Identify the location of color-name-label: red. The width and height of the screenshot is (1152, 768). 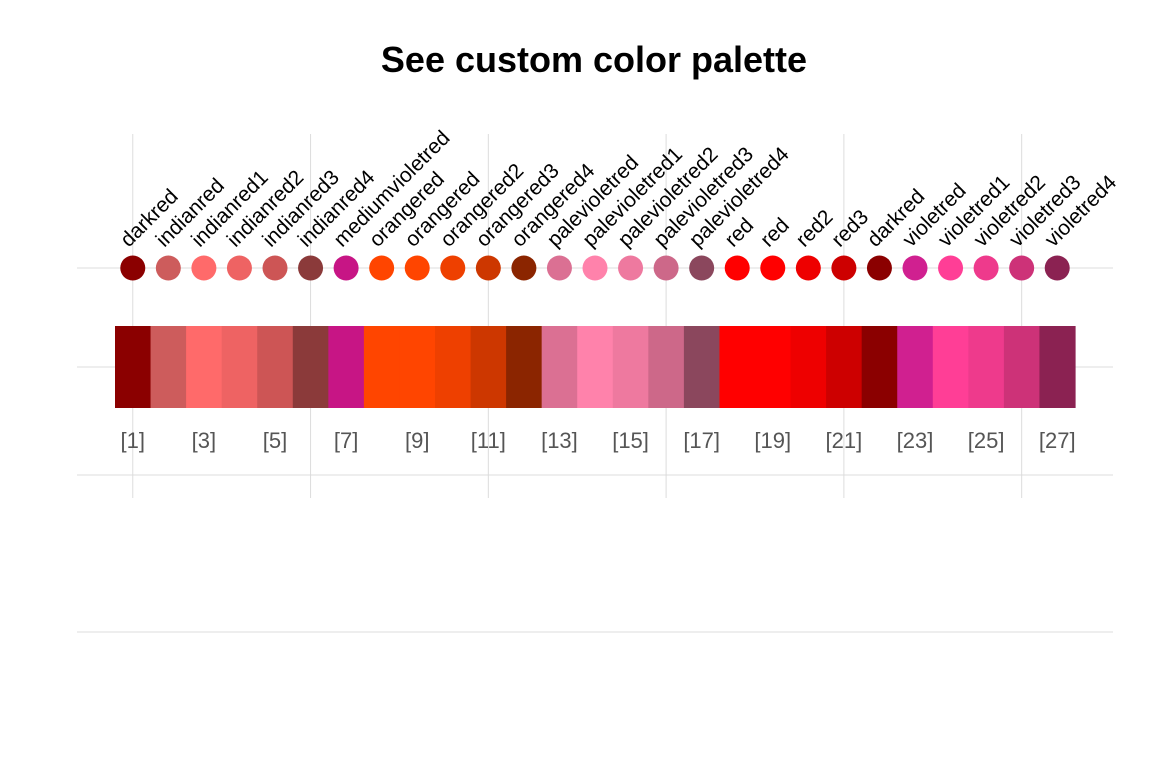
(775, 233).